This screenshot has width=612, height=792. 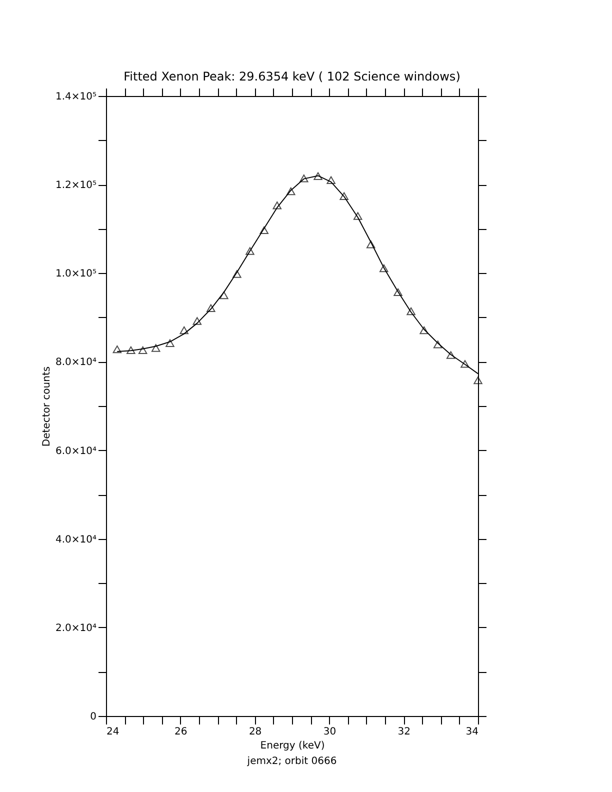 I want to click on y-tick-label: 8.0×10⁴, so click(x=75, y=362).